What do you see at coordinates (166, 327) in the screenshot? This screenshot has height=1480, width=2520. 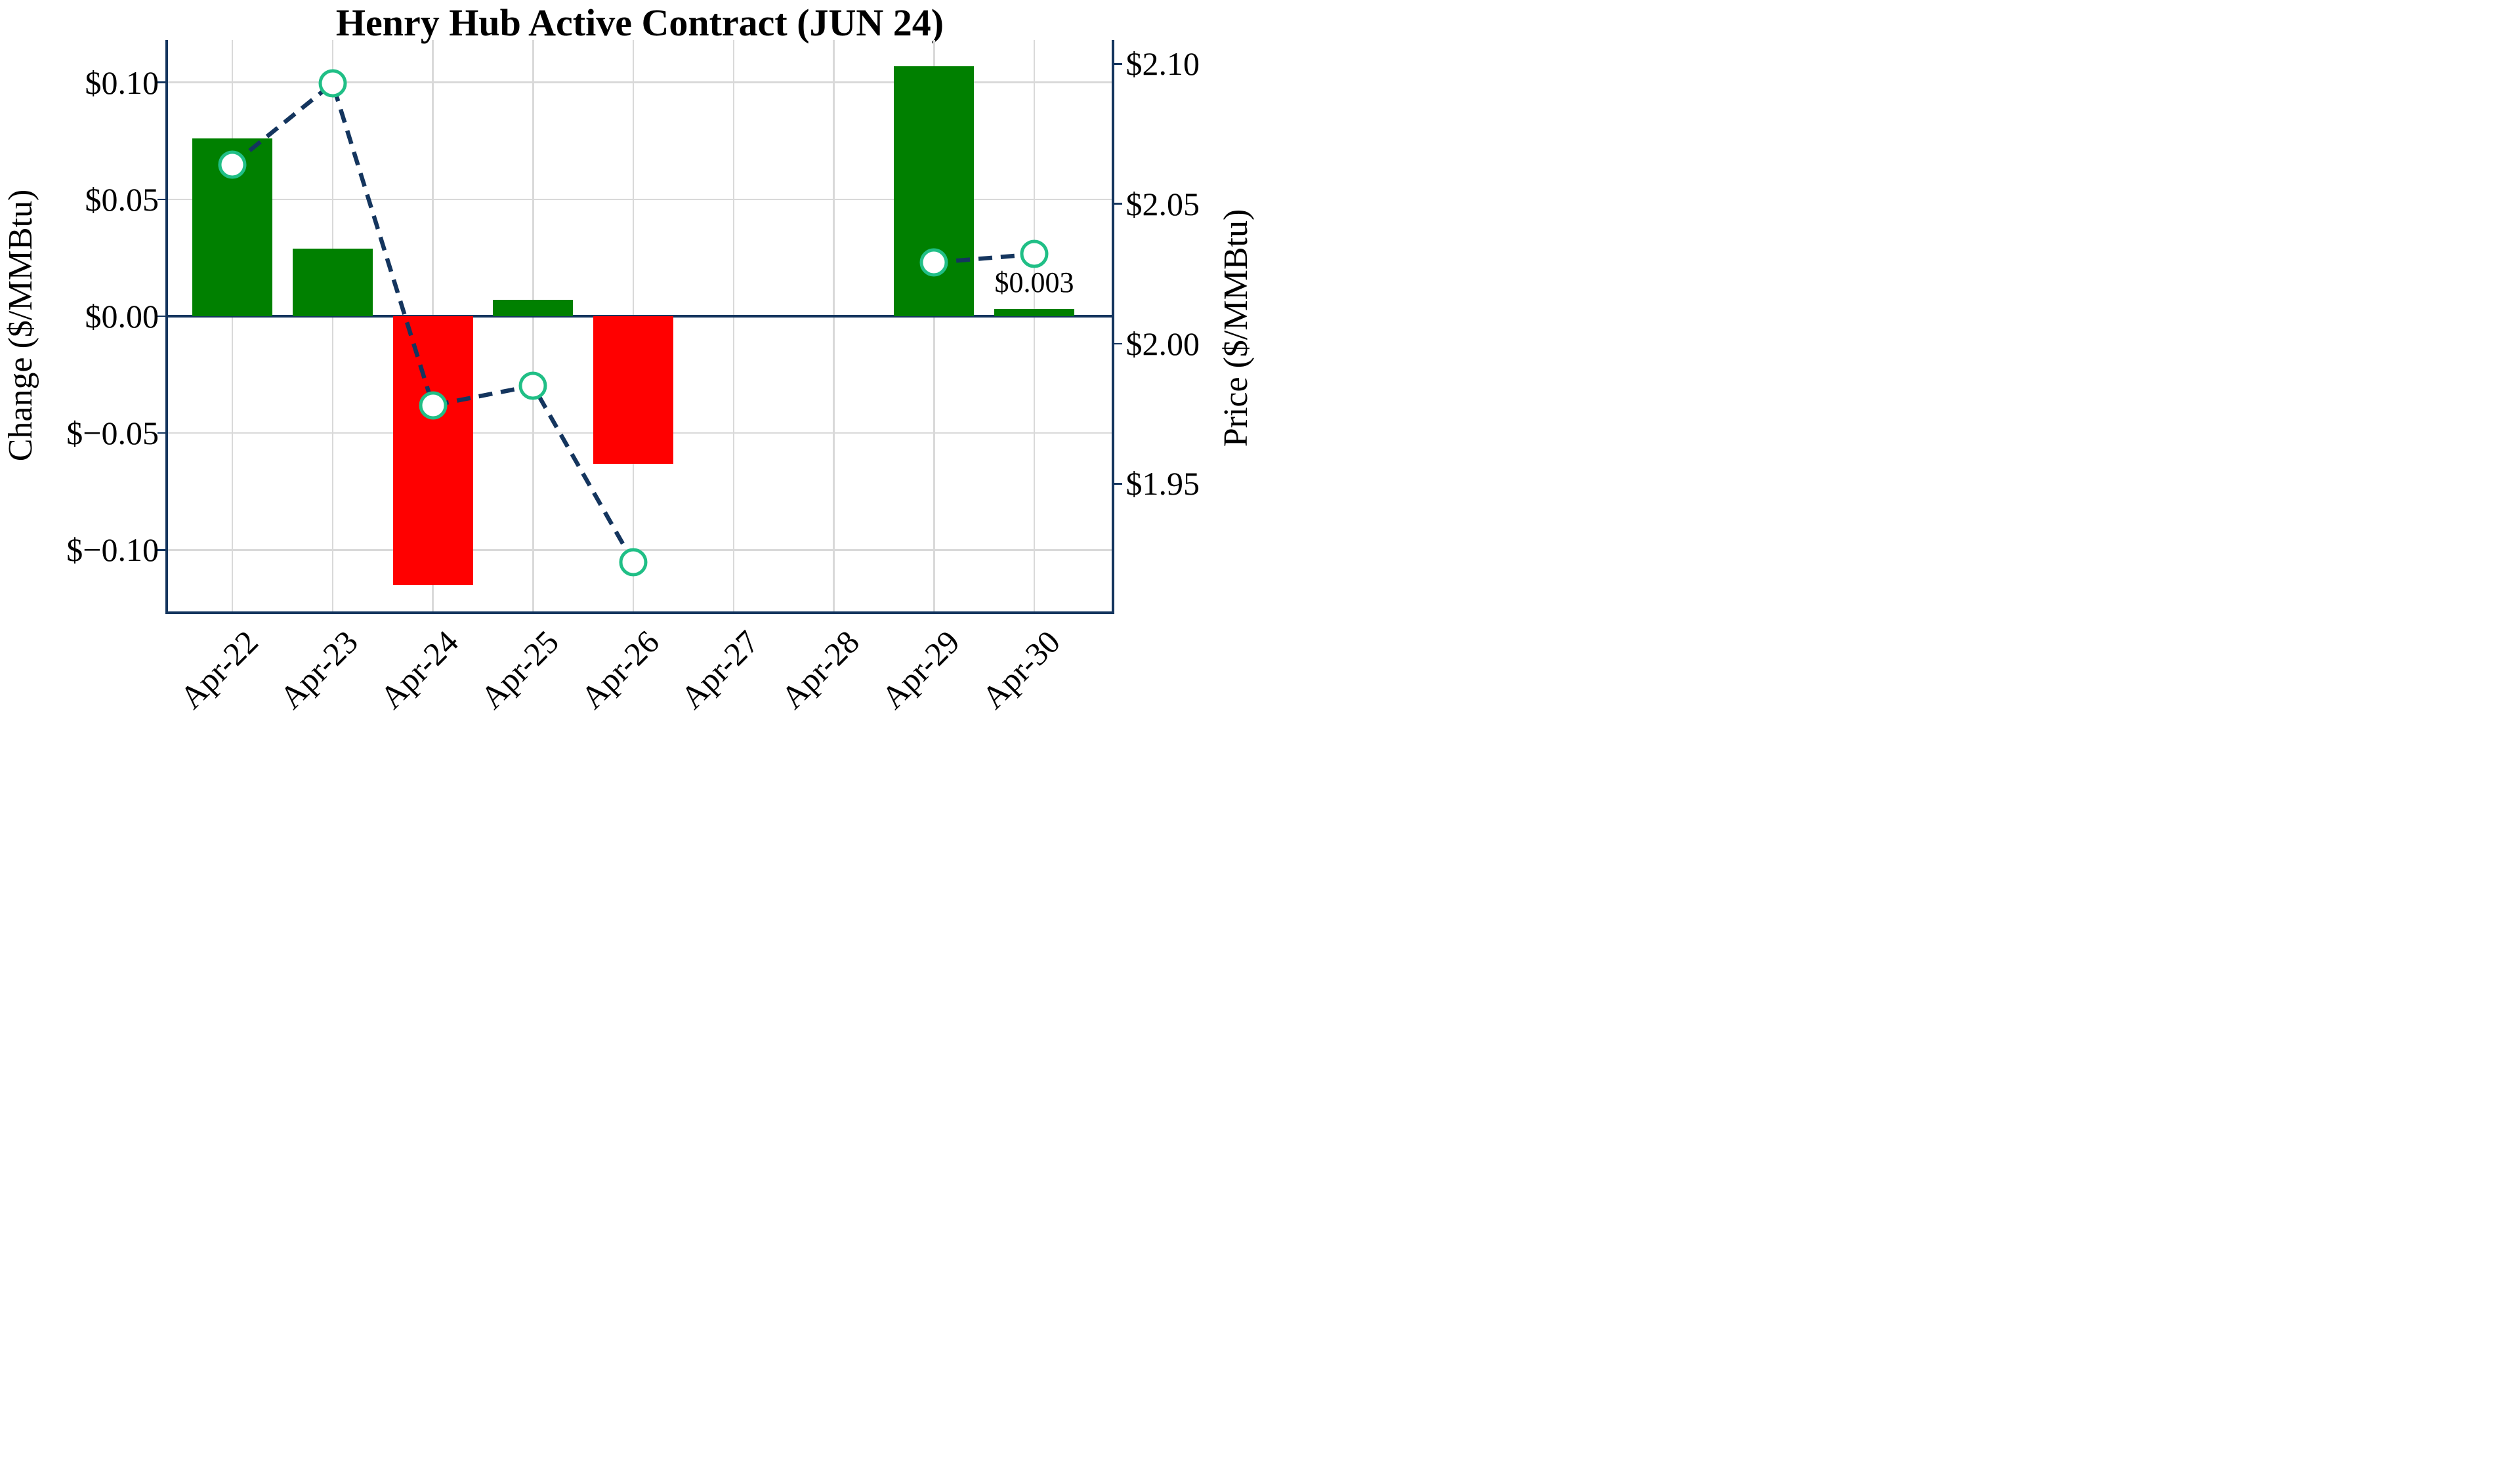 I see `left-spine` at bounding box center [166, 327].